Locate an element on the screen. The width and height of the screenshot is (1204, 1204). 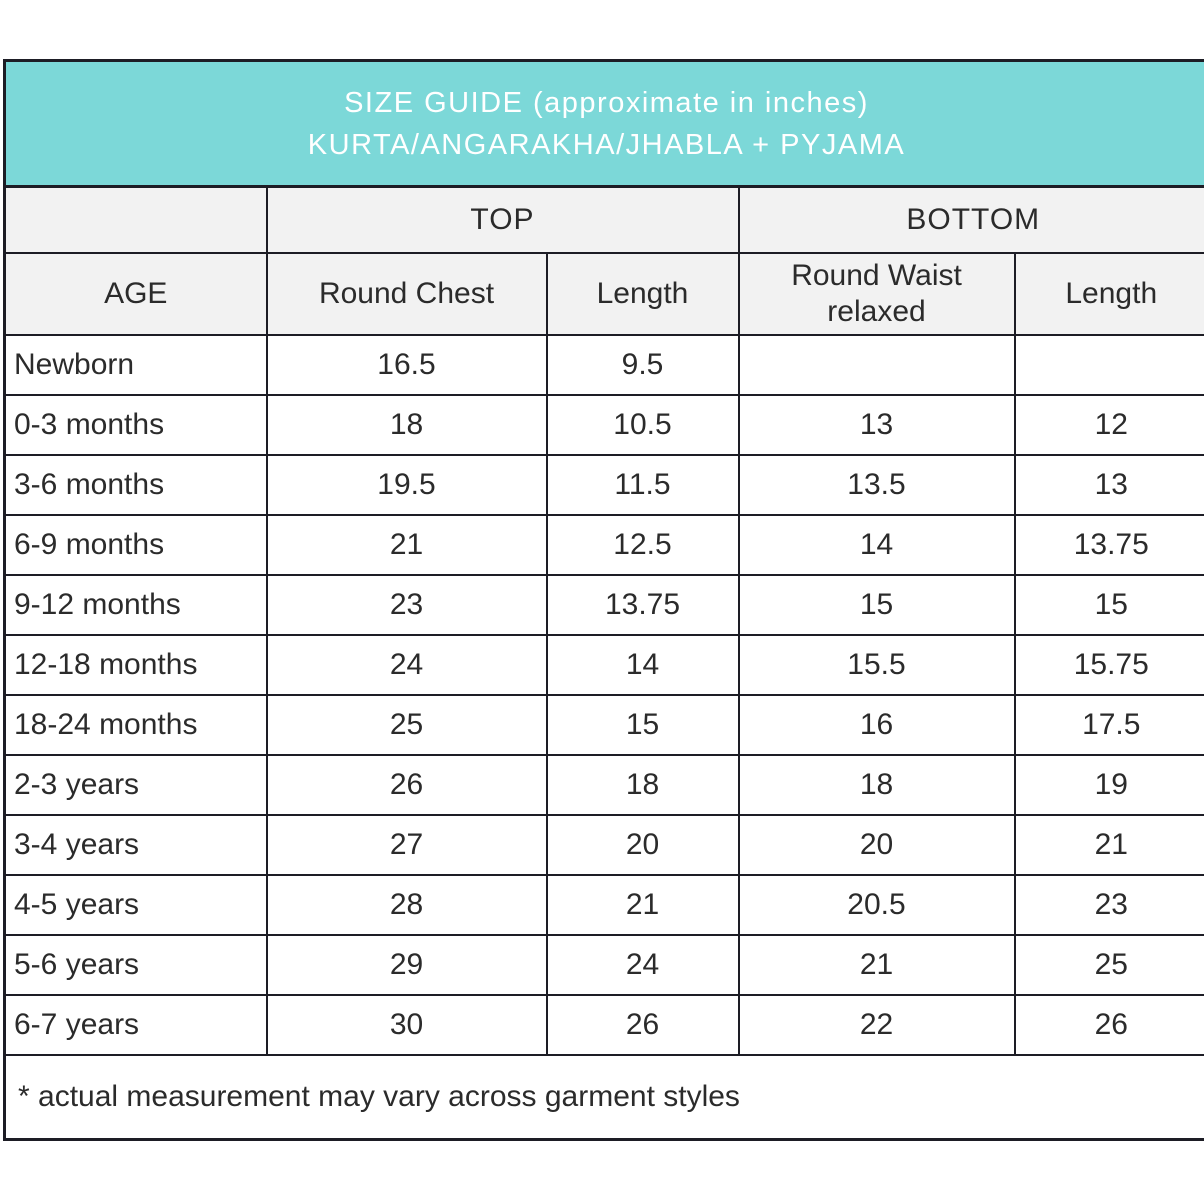
top-length-cell: 9.5 is located at coordinates (642, 365).